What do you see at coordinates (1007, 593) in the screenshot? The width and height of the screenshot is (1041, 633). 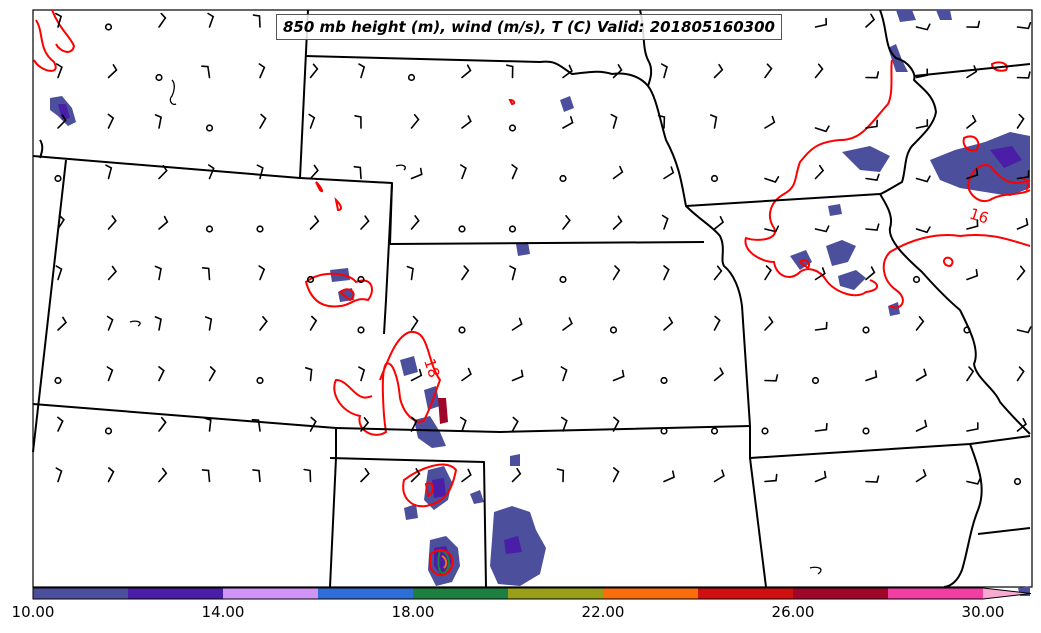 I see `colorbar-extend-arrow` at bounding box center [1007, 593].